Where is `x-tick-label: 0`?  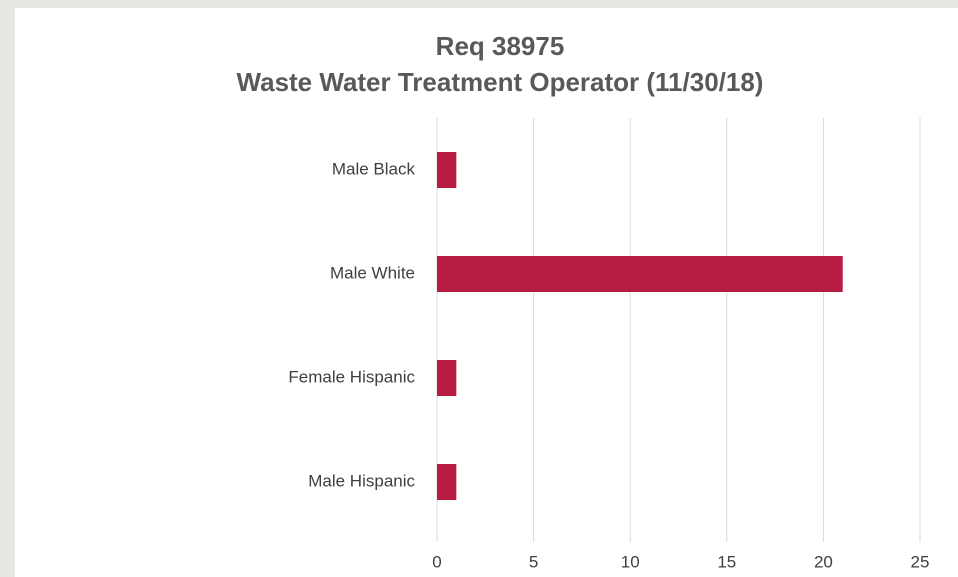 x-tick-label: 0 is located at coordinates (436, 561).